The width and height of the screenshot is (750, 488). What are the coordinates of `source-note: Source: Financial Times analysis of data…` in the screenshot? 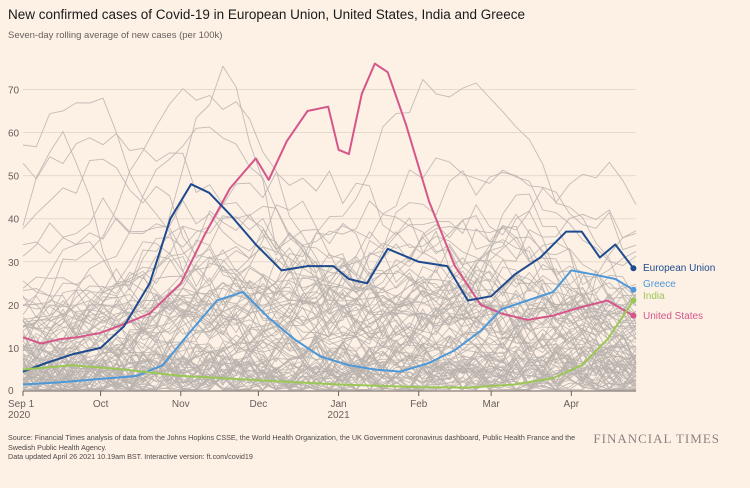 It's located at (298, 447).